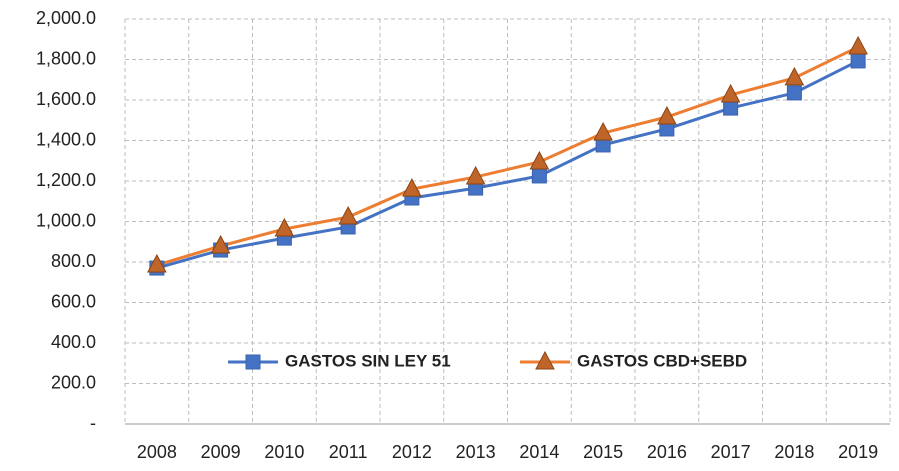  I want to click on x-tick-label: 2009, so click(221, 452).